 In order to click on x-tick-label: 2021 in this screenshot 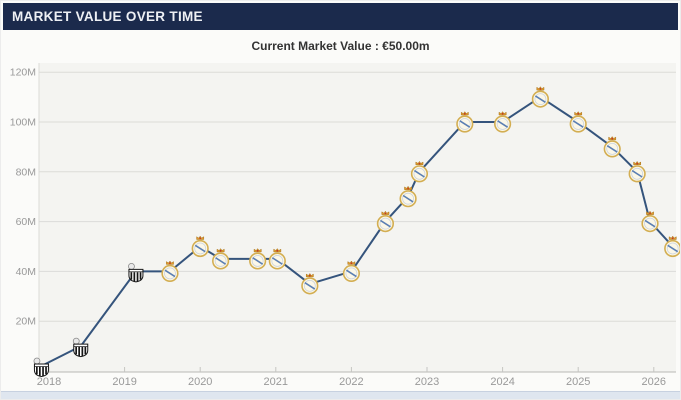, I will do `click(276, 382)`.